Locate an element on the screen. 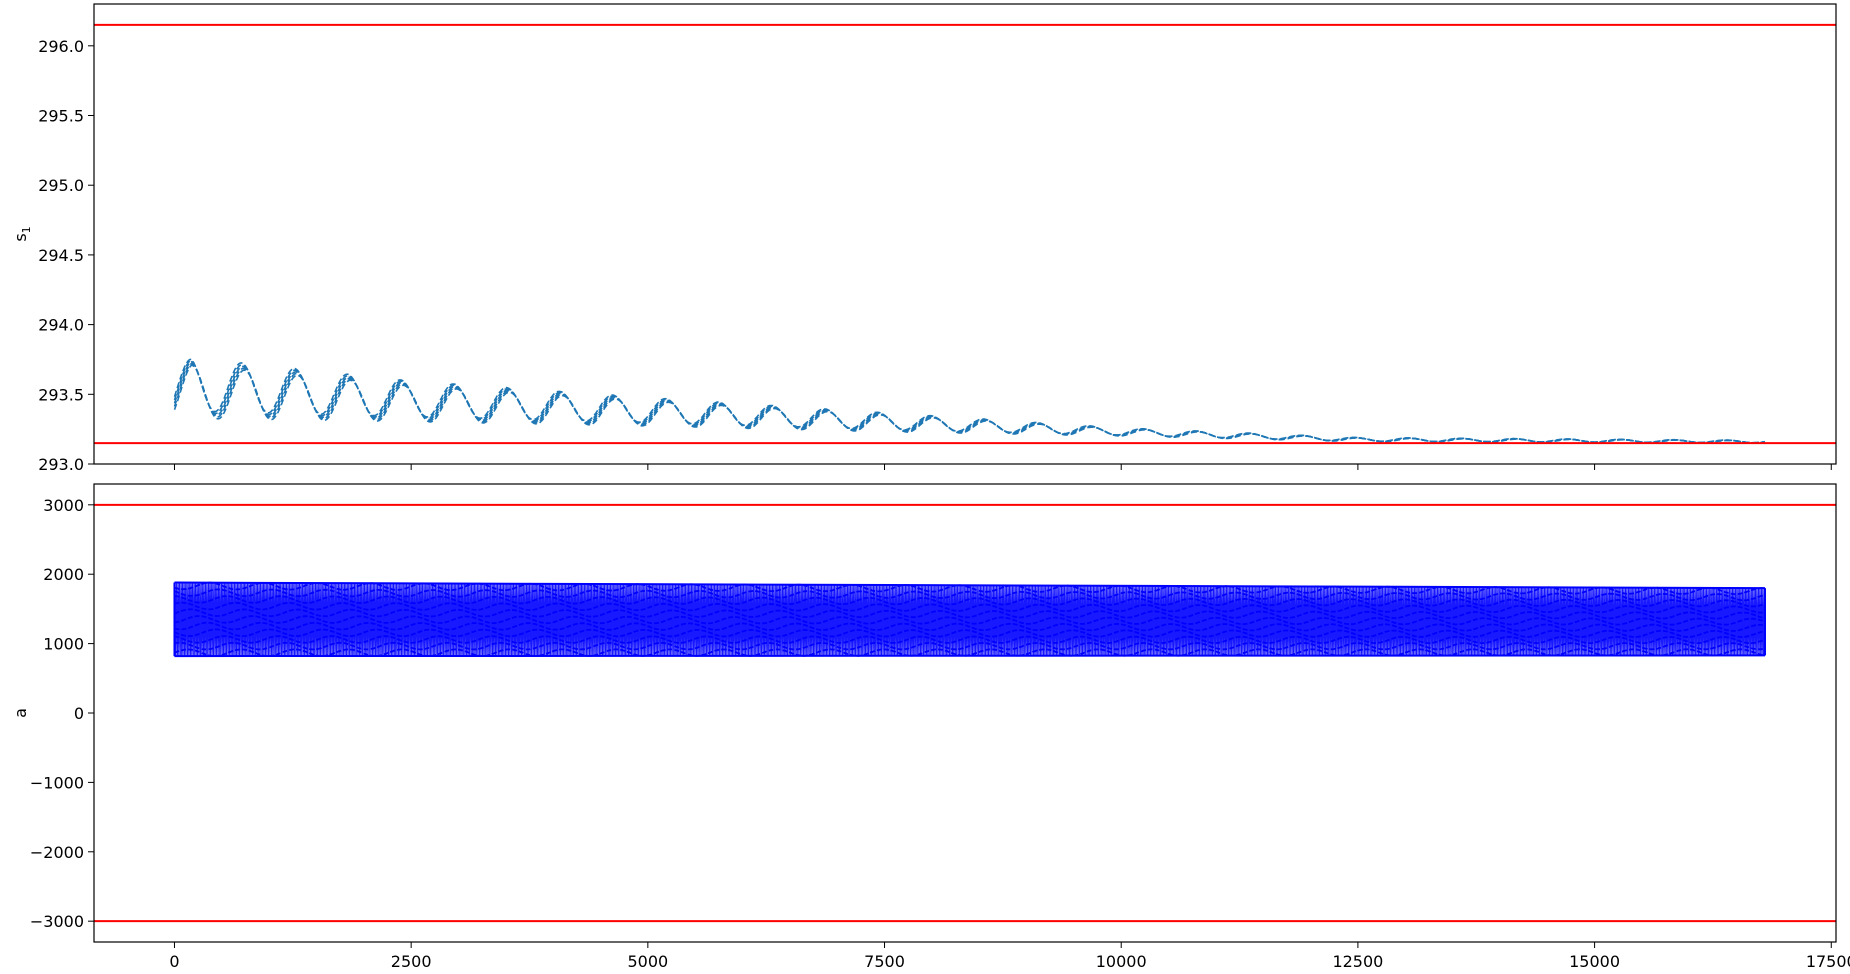 The width and height of the screenshot is (1850, 974). ytick-label-s1-1: 293.5 is located at coordinates (61, 394).